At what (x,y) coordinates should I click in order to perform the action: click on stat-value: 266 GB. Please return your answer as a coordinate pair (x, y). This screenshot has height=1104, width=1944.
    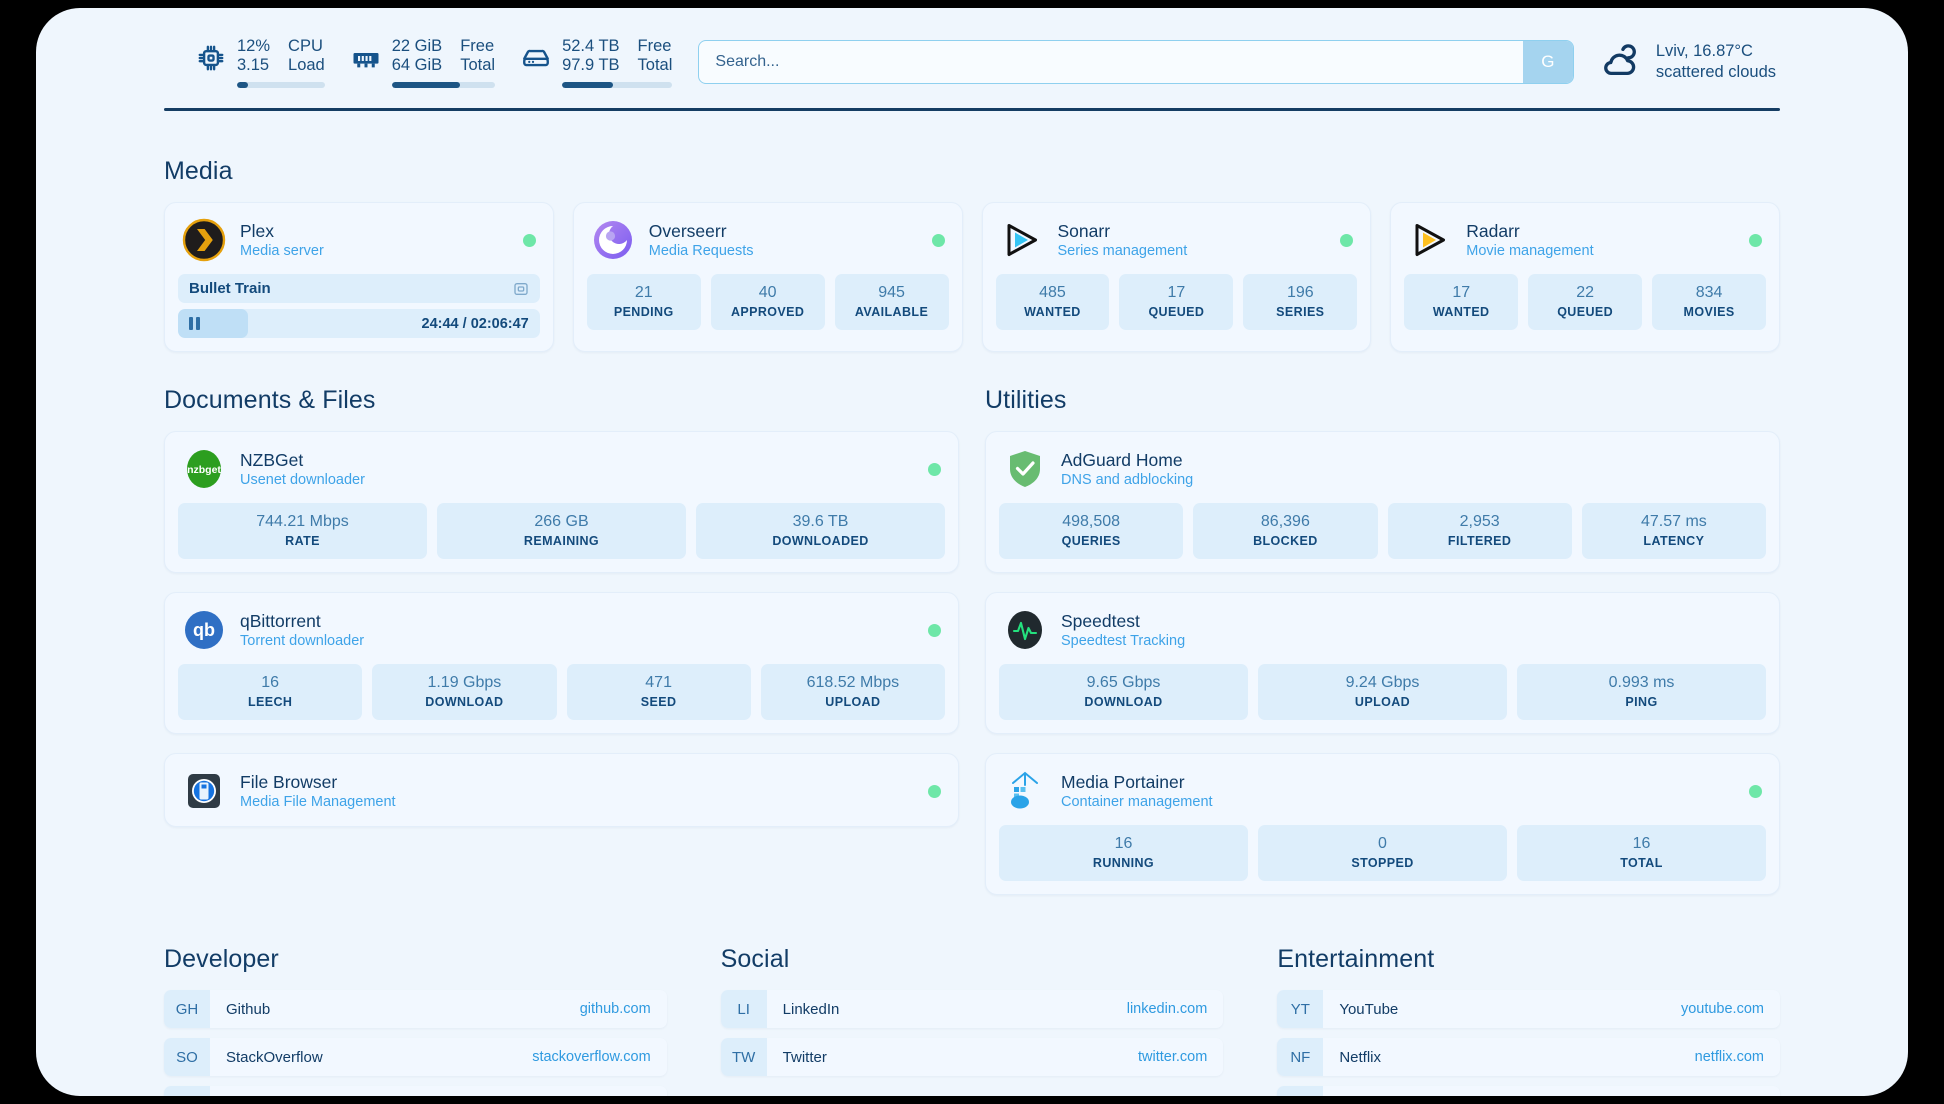
    Looking at the image, I should click on (561, 521).